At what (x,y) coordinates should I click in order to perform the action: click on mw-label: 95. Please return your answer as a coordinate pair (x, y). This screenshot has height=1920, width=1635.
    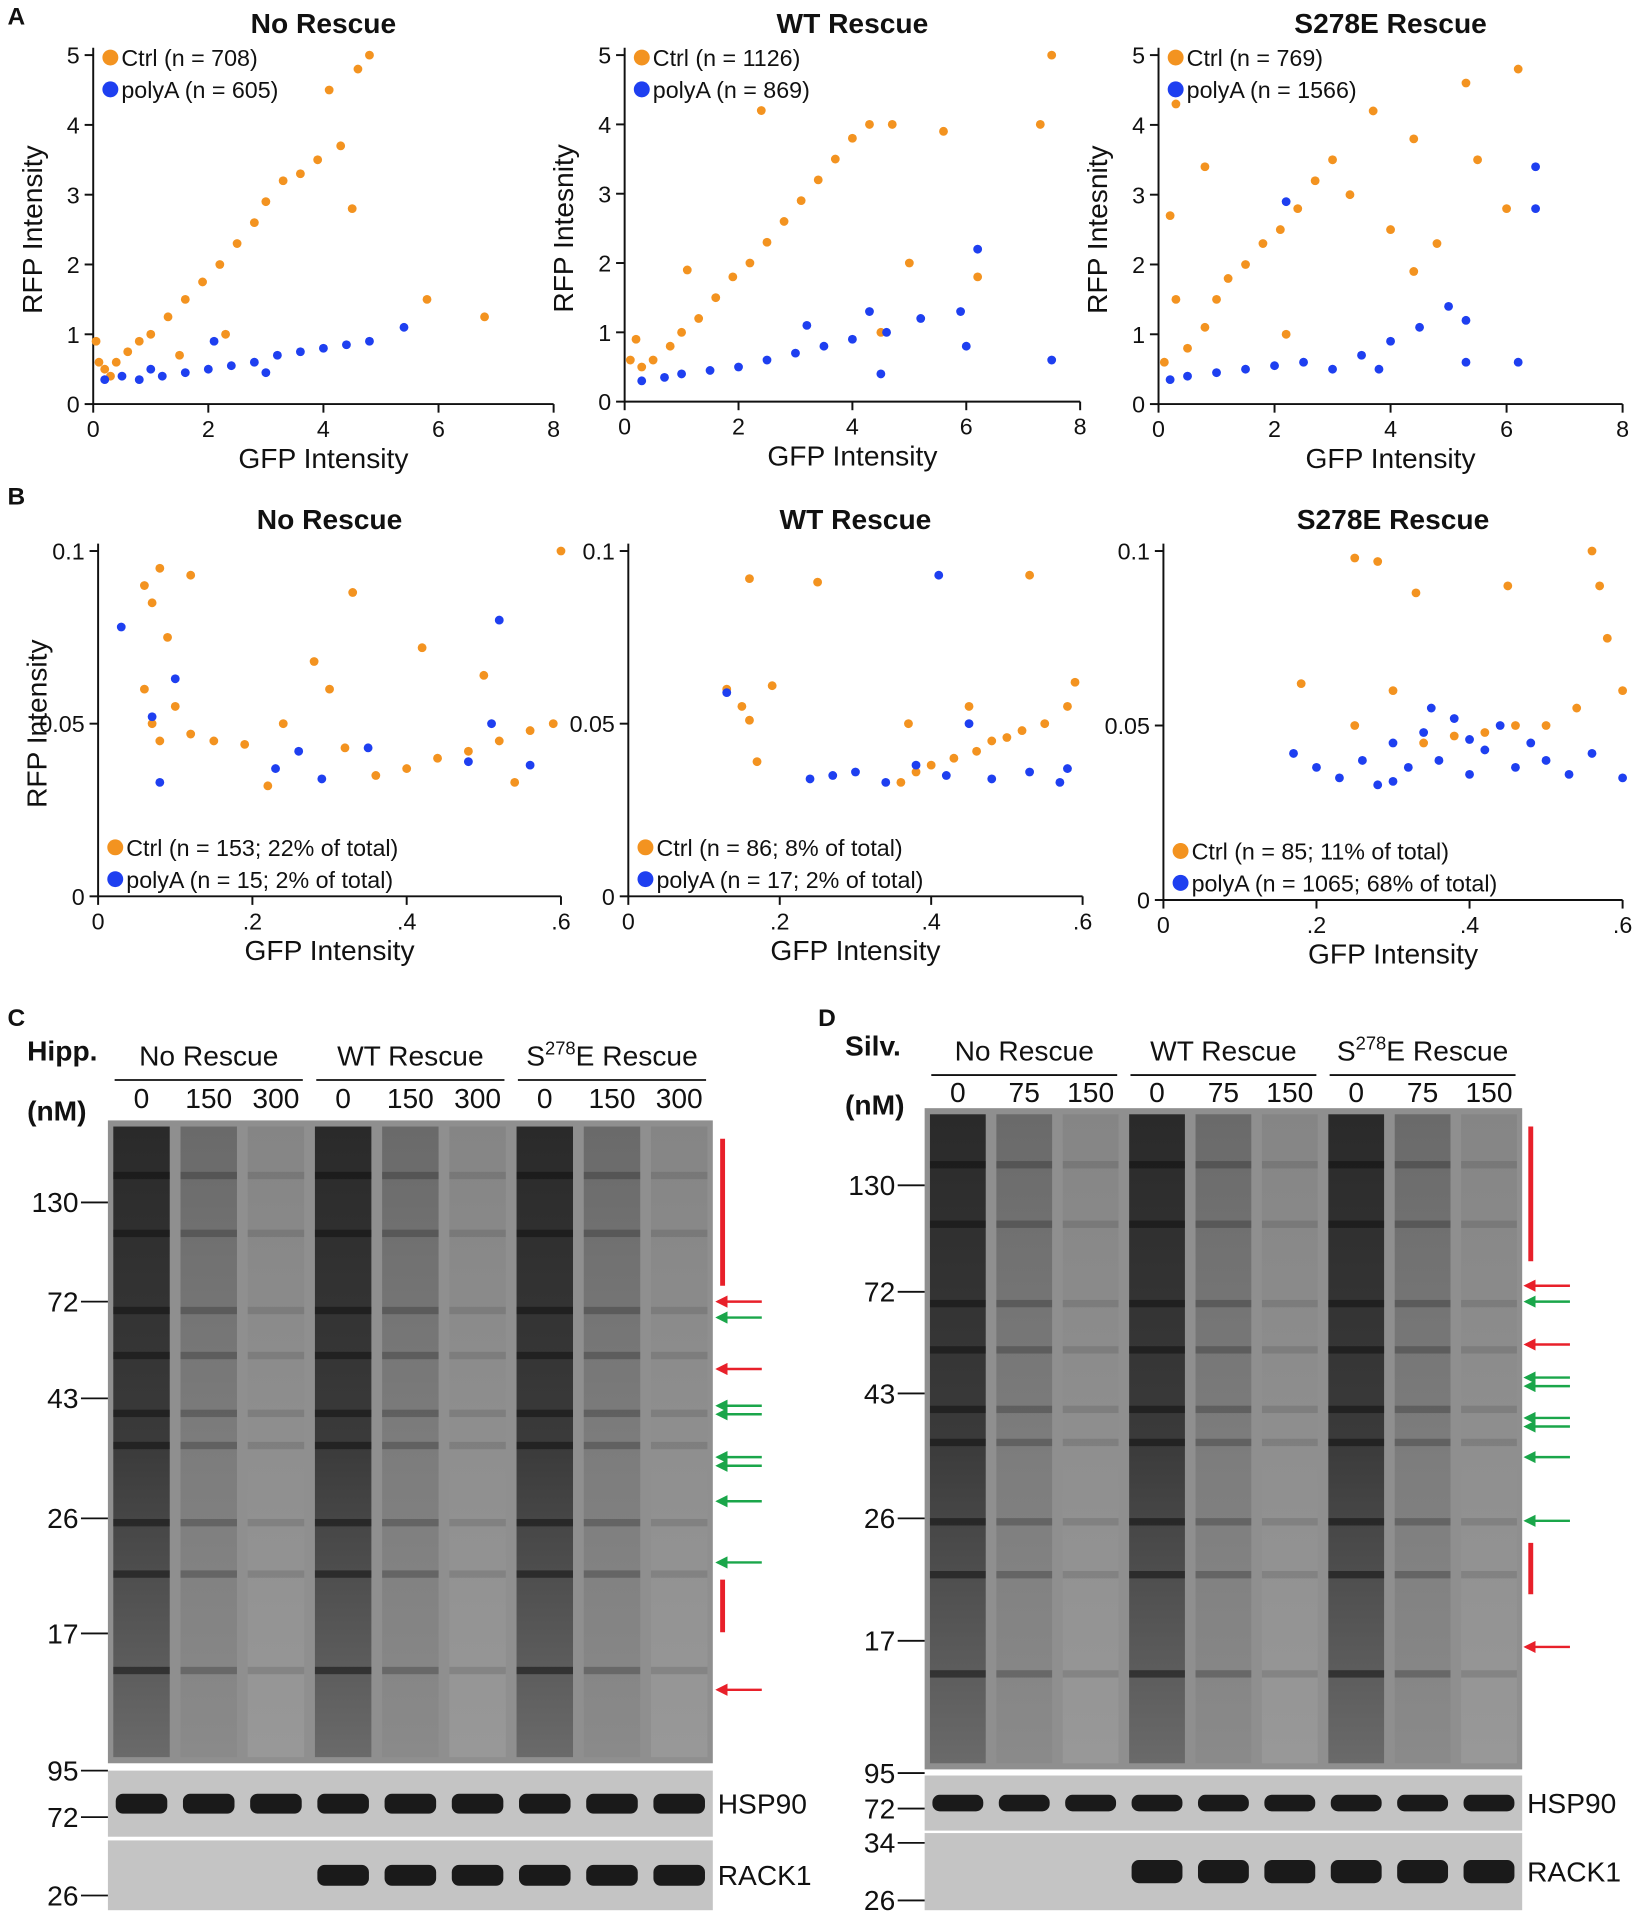
    Looking at the image, I should click on (879, 1773).